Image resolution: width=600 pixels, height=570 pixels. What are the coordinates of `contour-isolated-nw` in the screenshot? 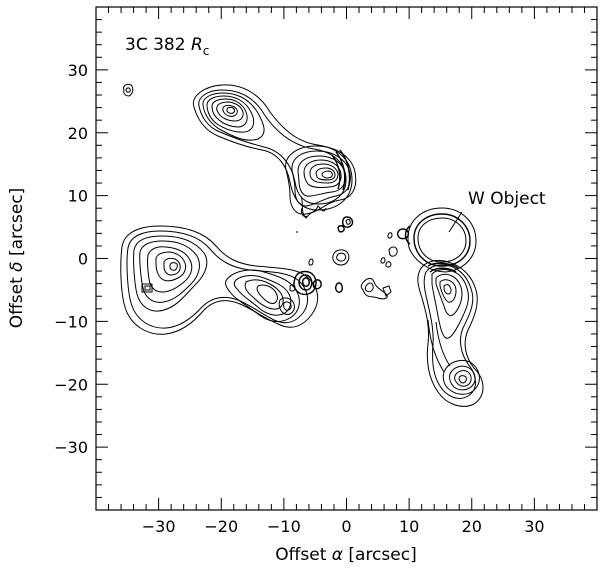 It's located at (128, 90).